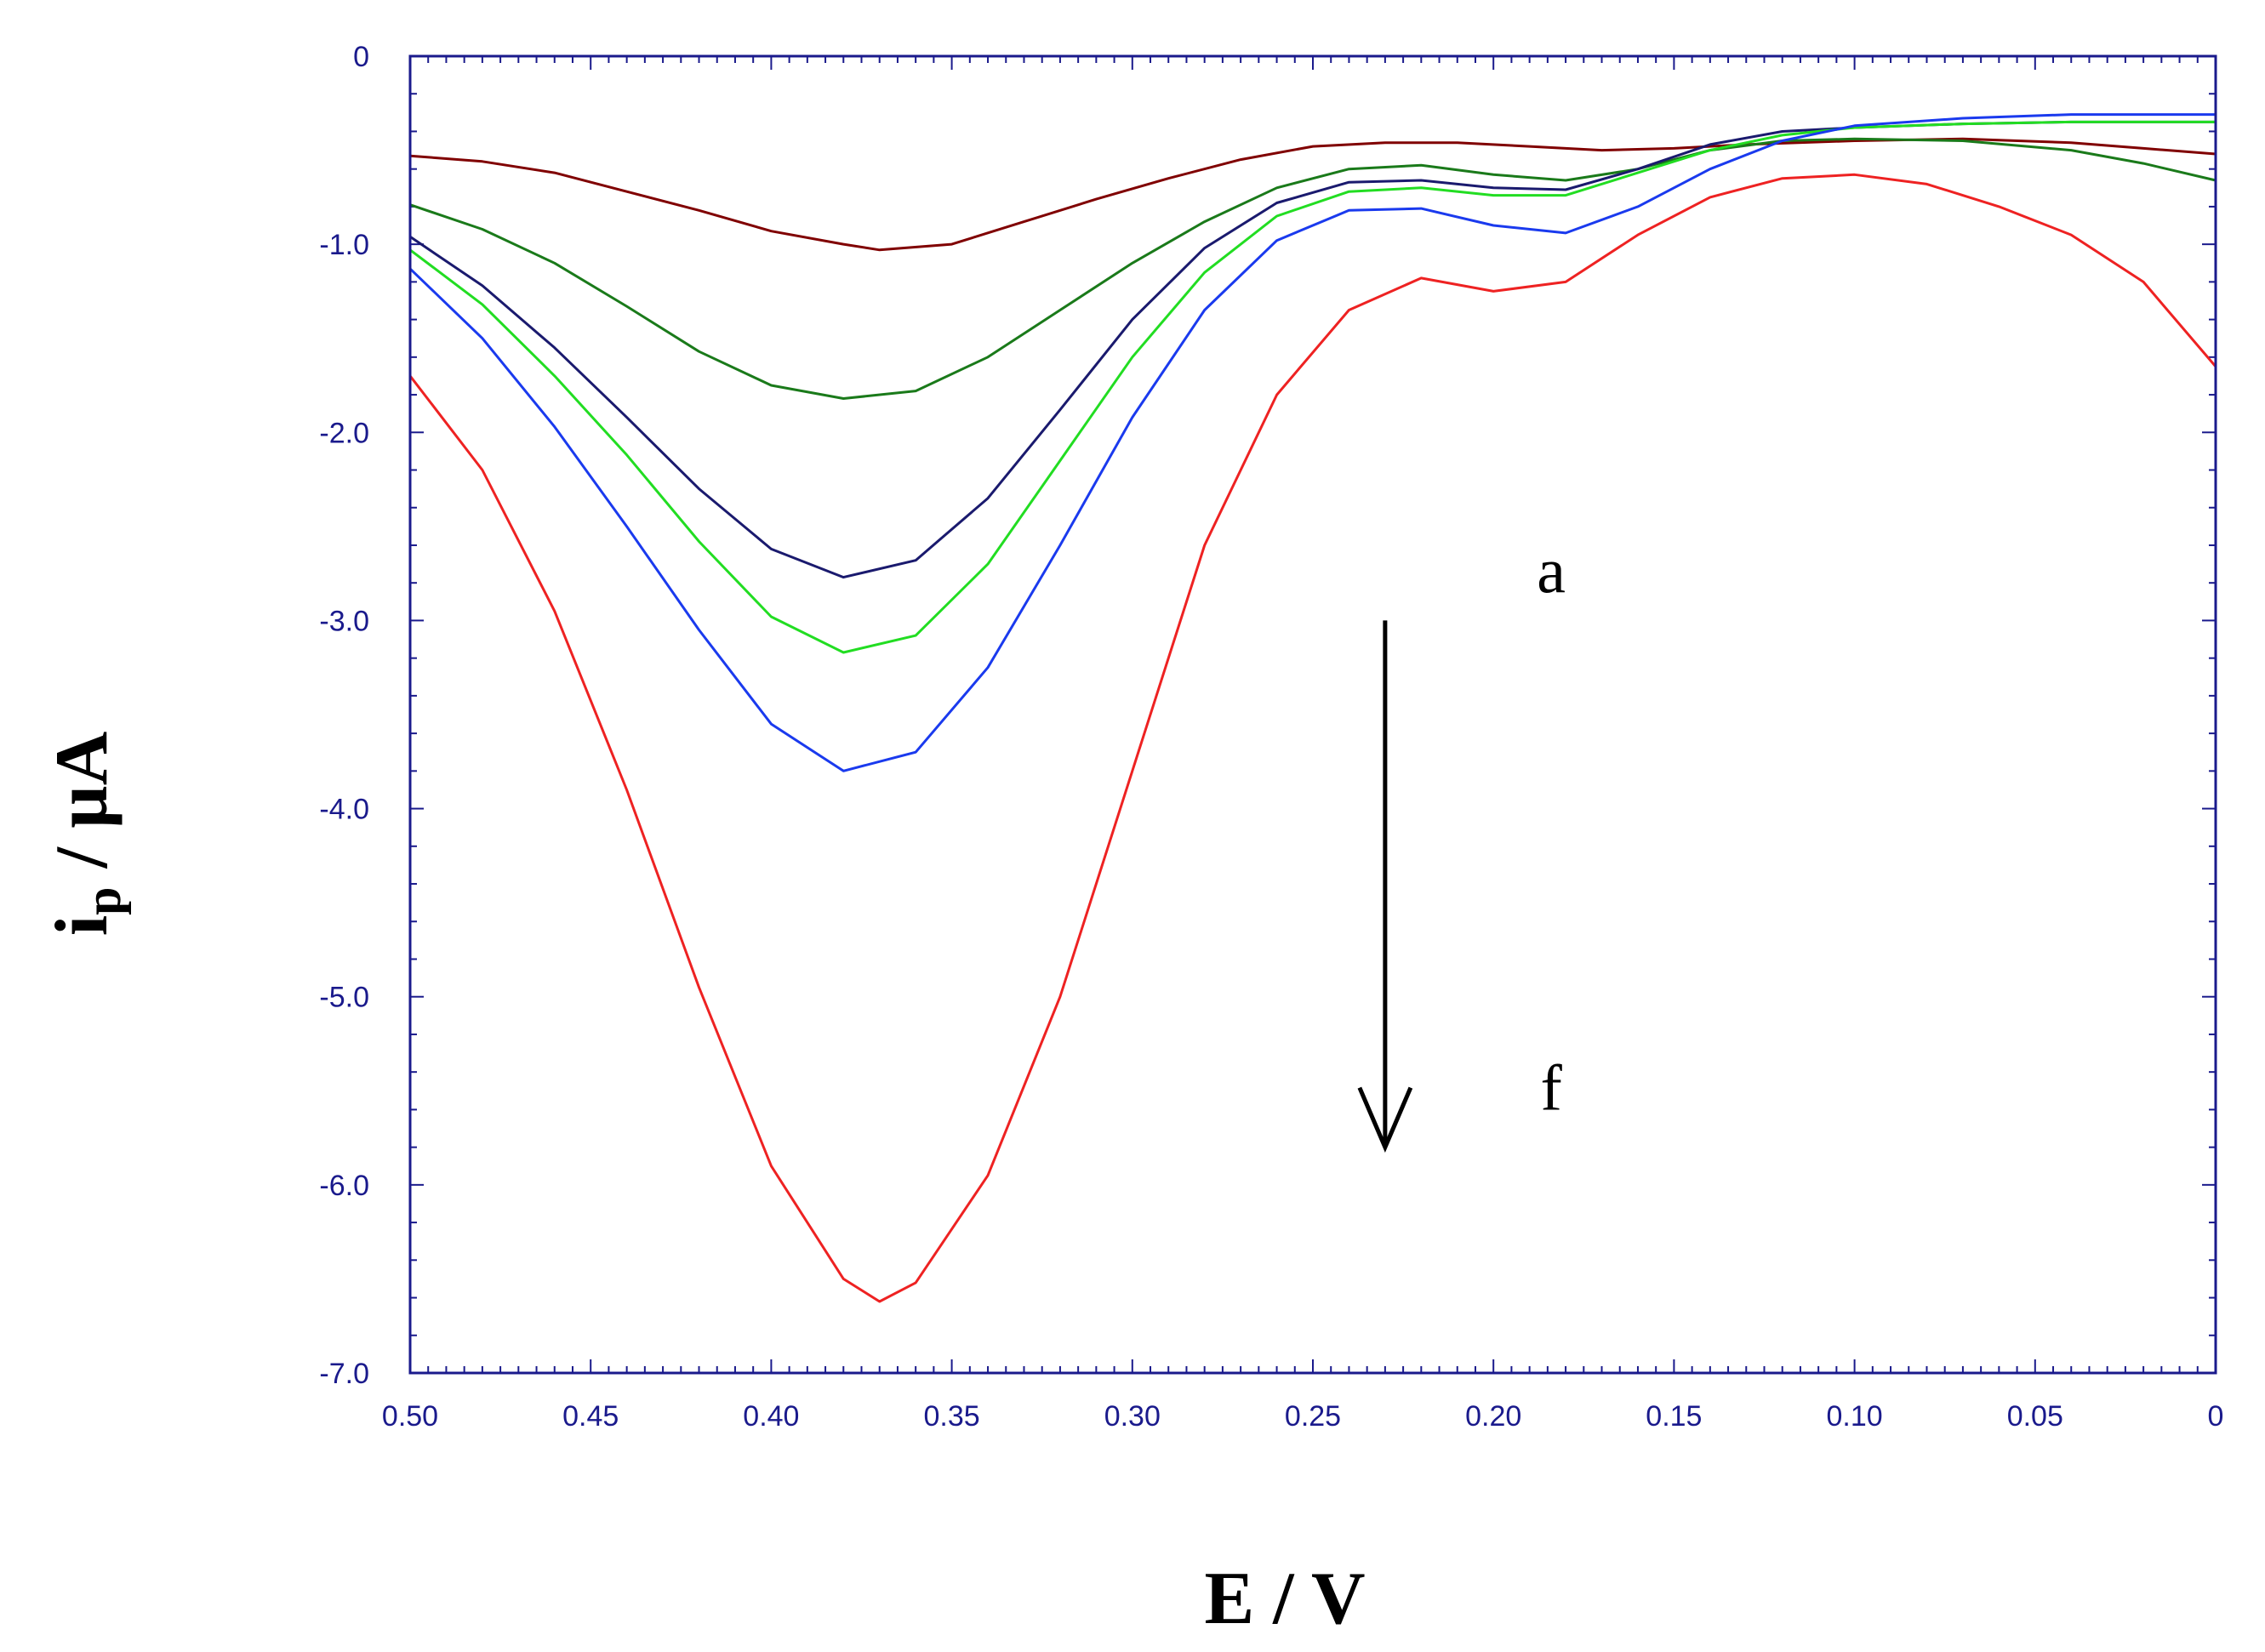  I want to click on x-tick-label: 0.10, so click(1855, 1416).